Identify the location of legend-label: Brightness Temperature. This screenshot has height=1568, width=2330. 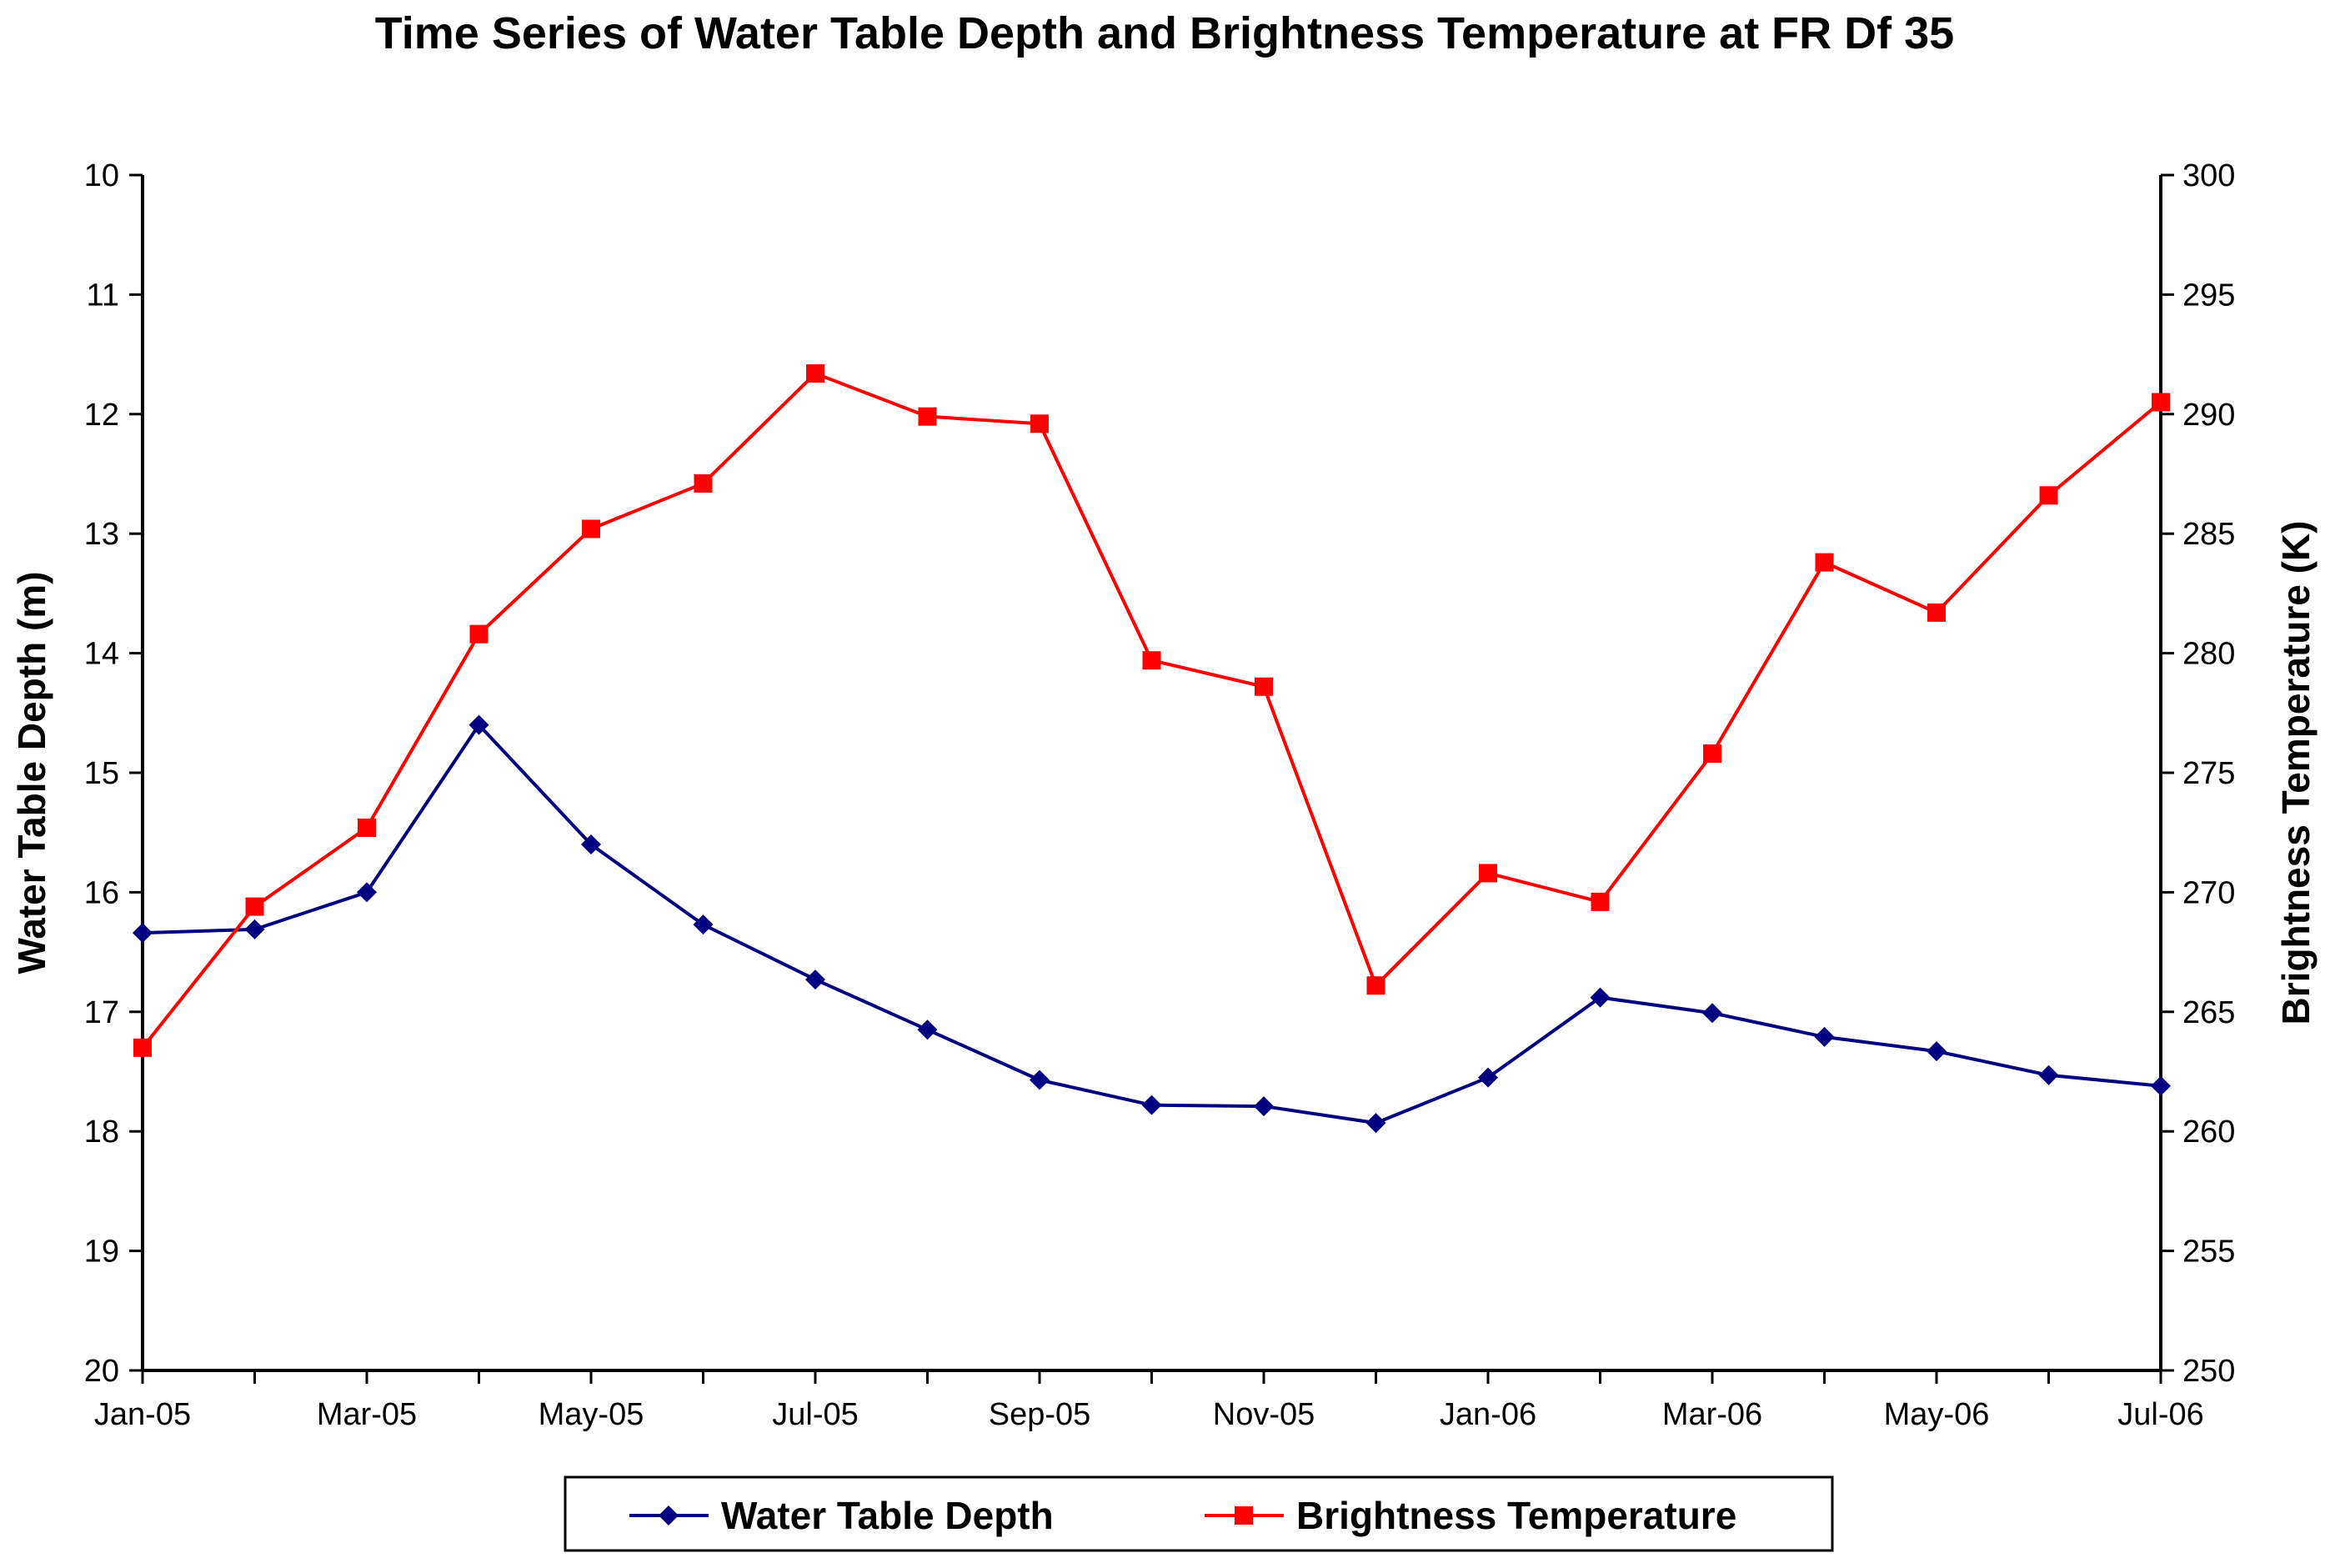
(1516, 1515).